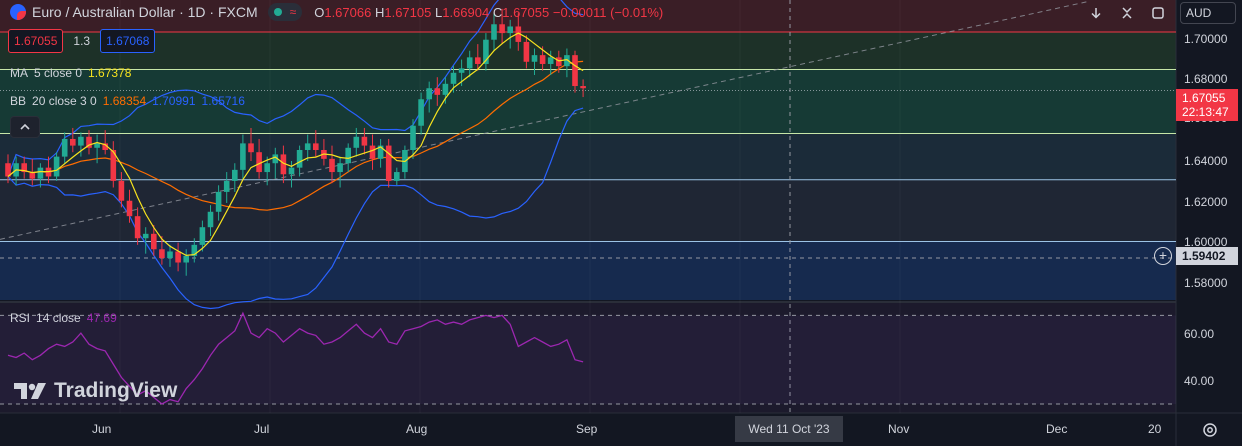  What do you see at coordinates (110, 73) in the screenshot?
I see `ma-value: 1.67378` at bounding box center [110, 73].